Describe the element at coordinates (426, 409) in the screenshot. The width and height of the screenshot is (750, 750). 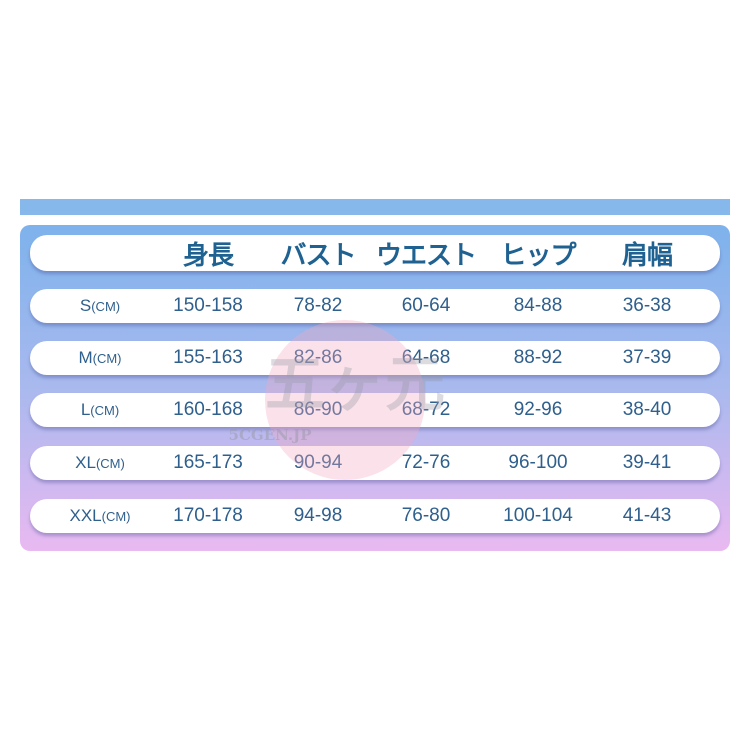
I see `measurement-cell: 68-72` at that location.